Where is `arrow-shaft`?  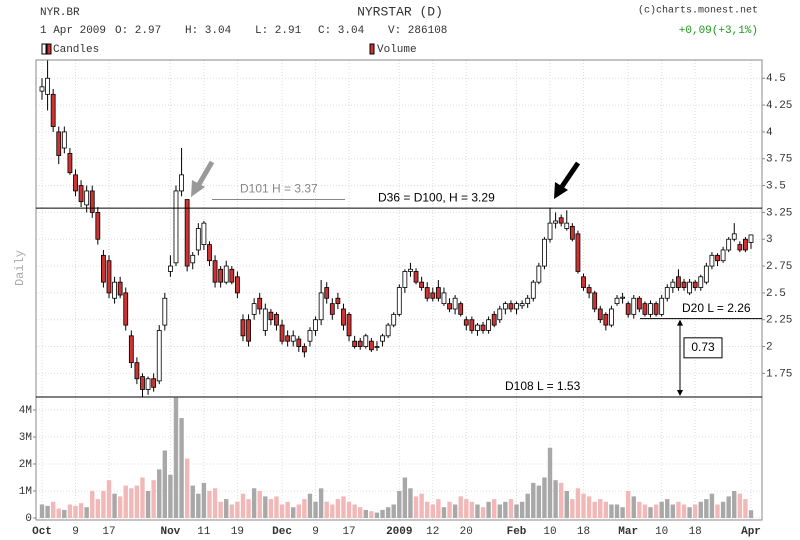 arrow-shaft is located at coordinates (205, 174).